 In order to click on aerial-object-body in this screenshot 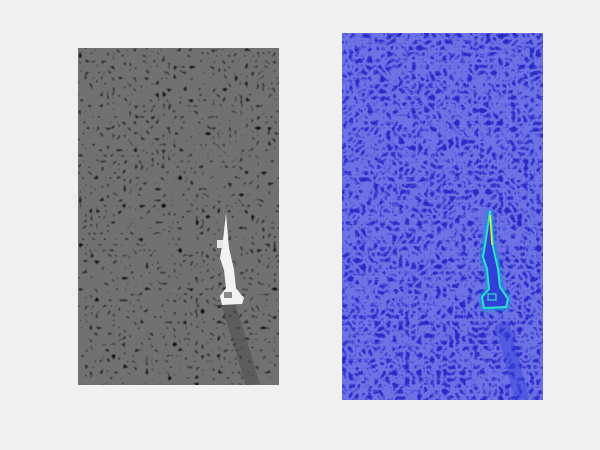, I will do `click(232, 259)`.